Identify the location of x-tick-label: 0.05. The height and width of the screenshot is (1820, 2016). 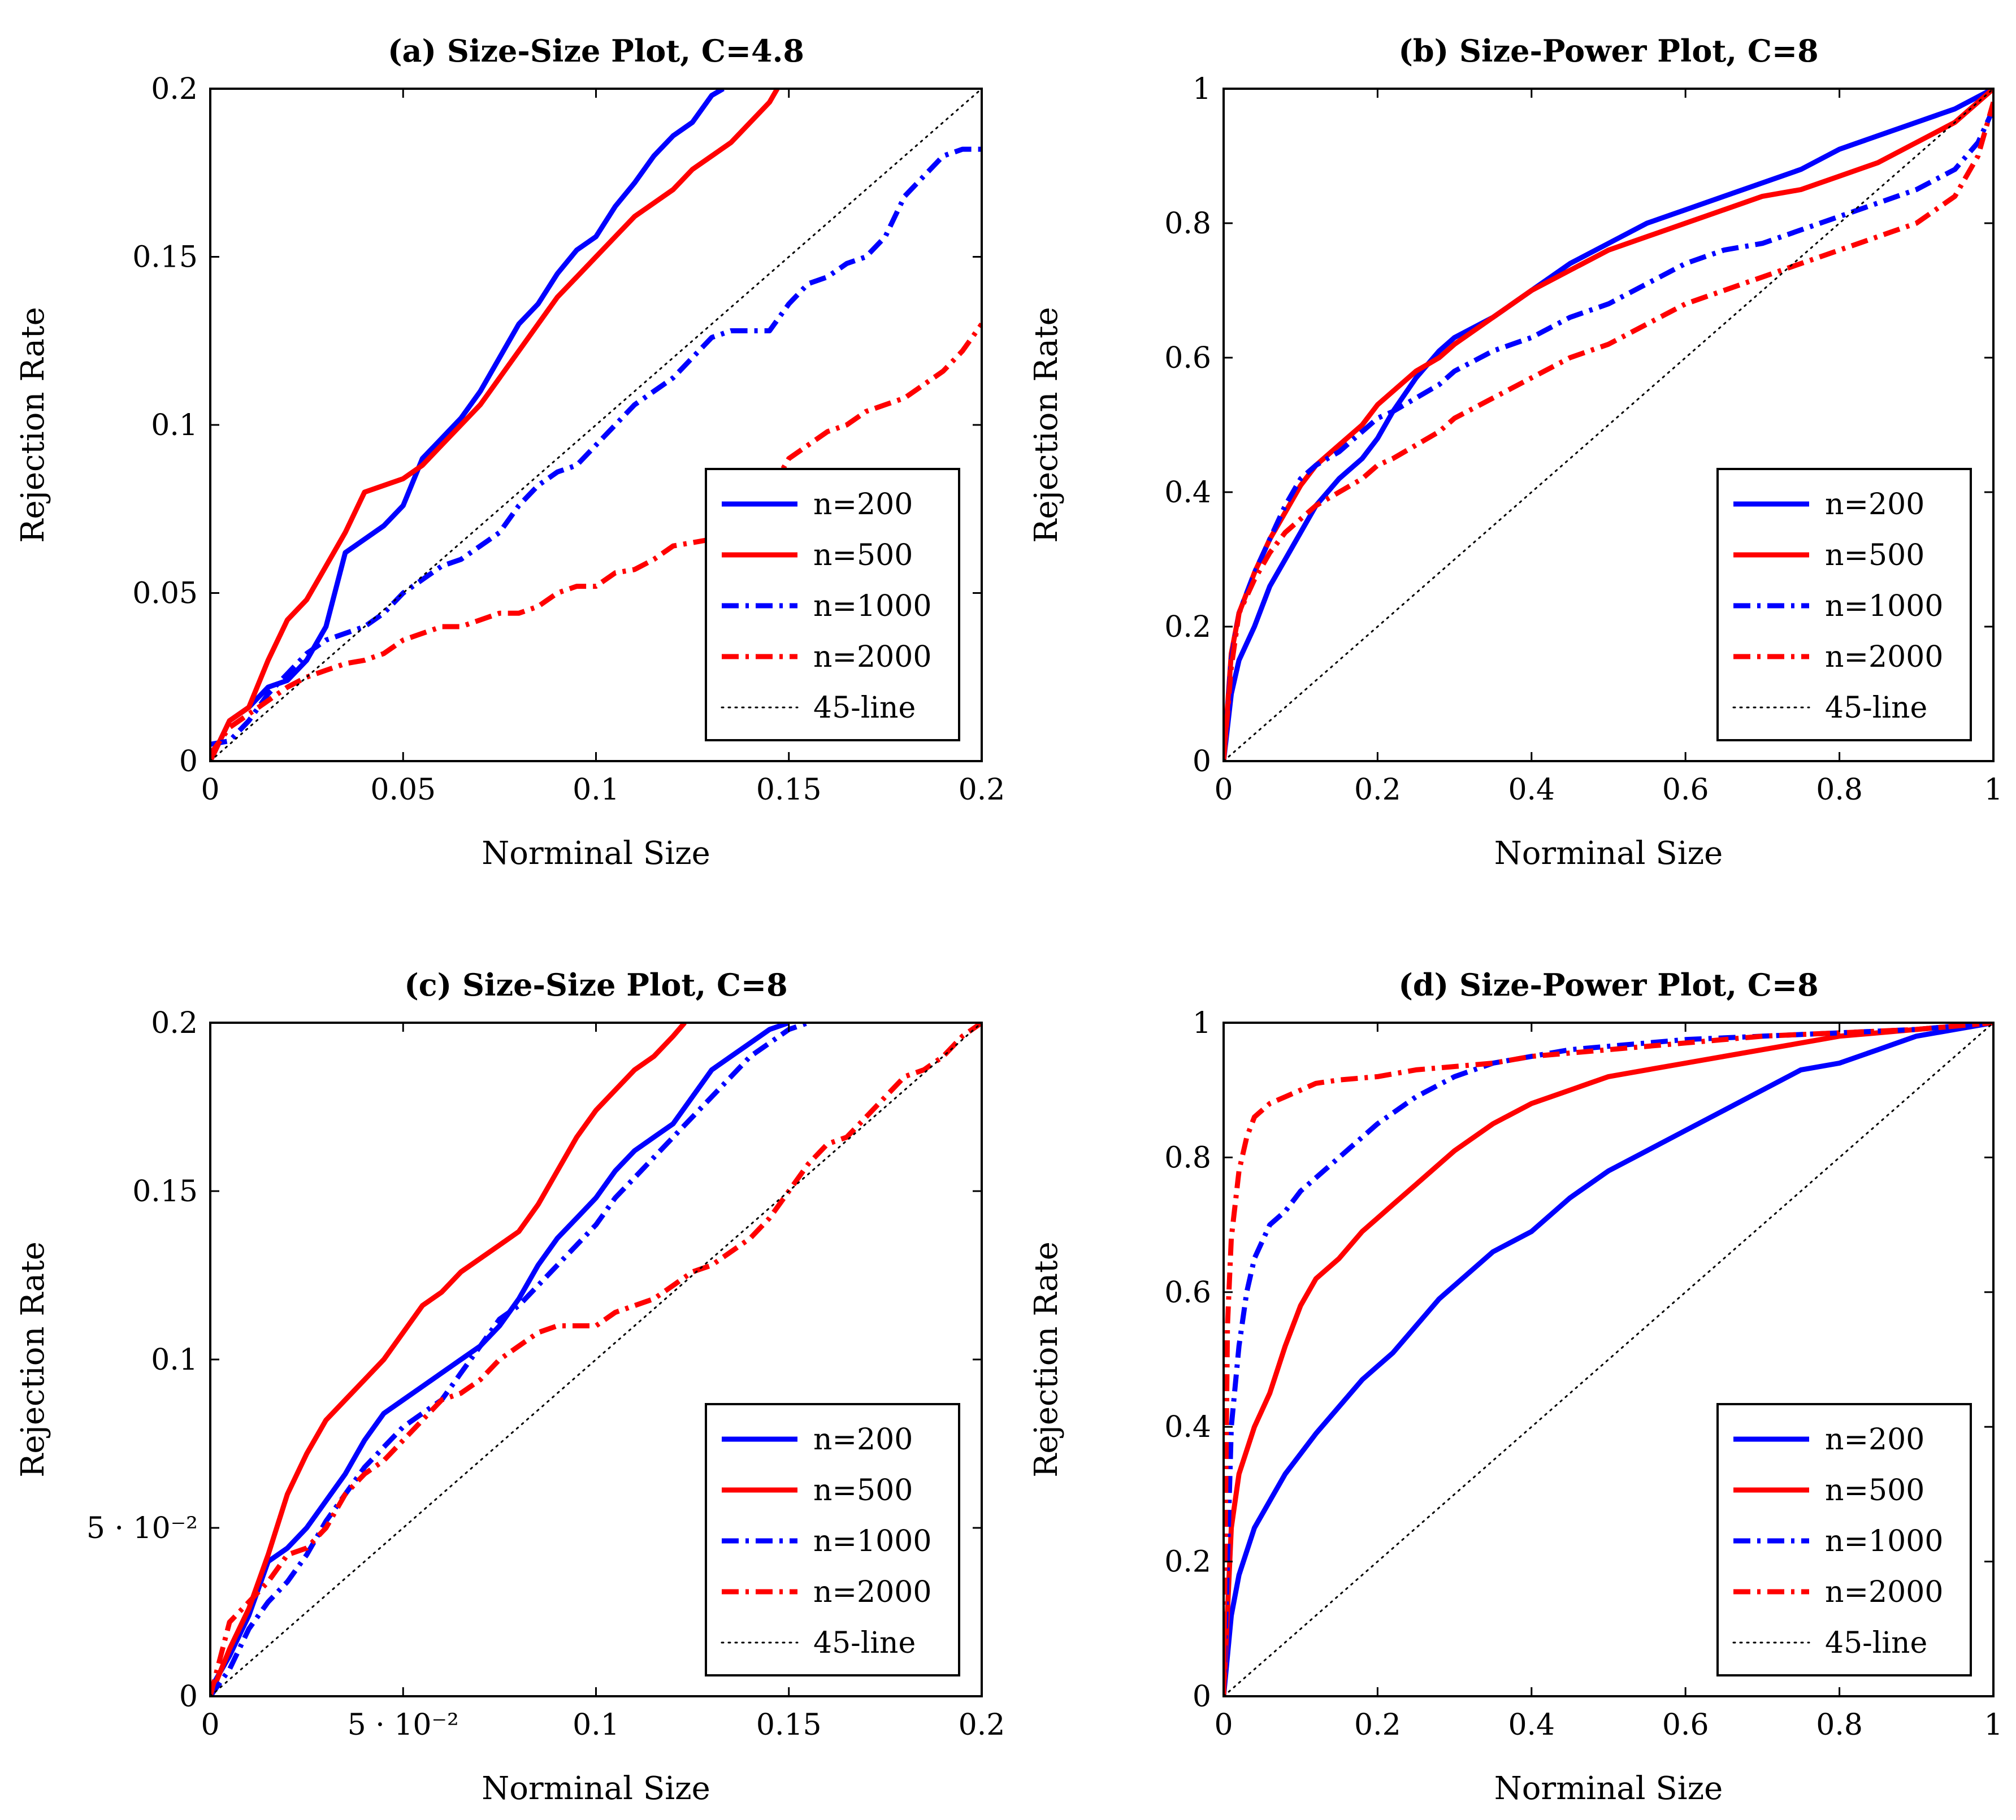
(403, 790).